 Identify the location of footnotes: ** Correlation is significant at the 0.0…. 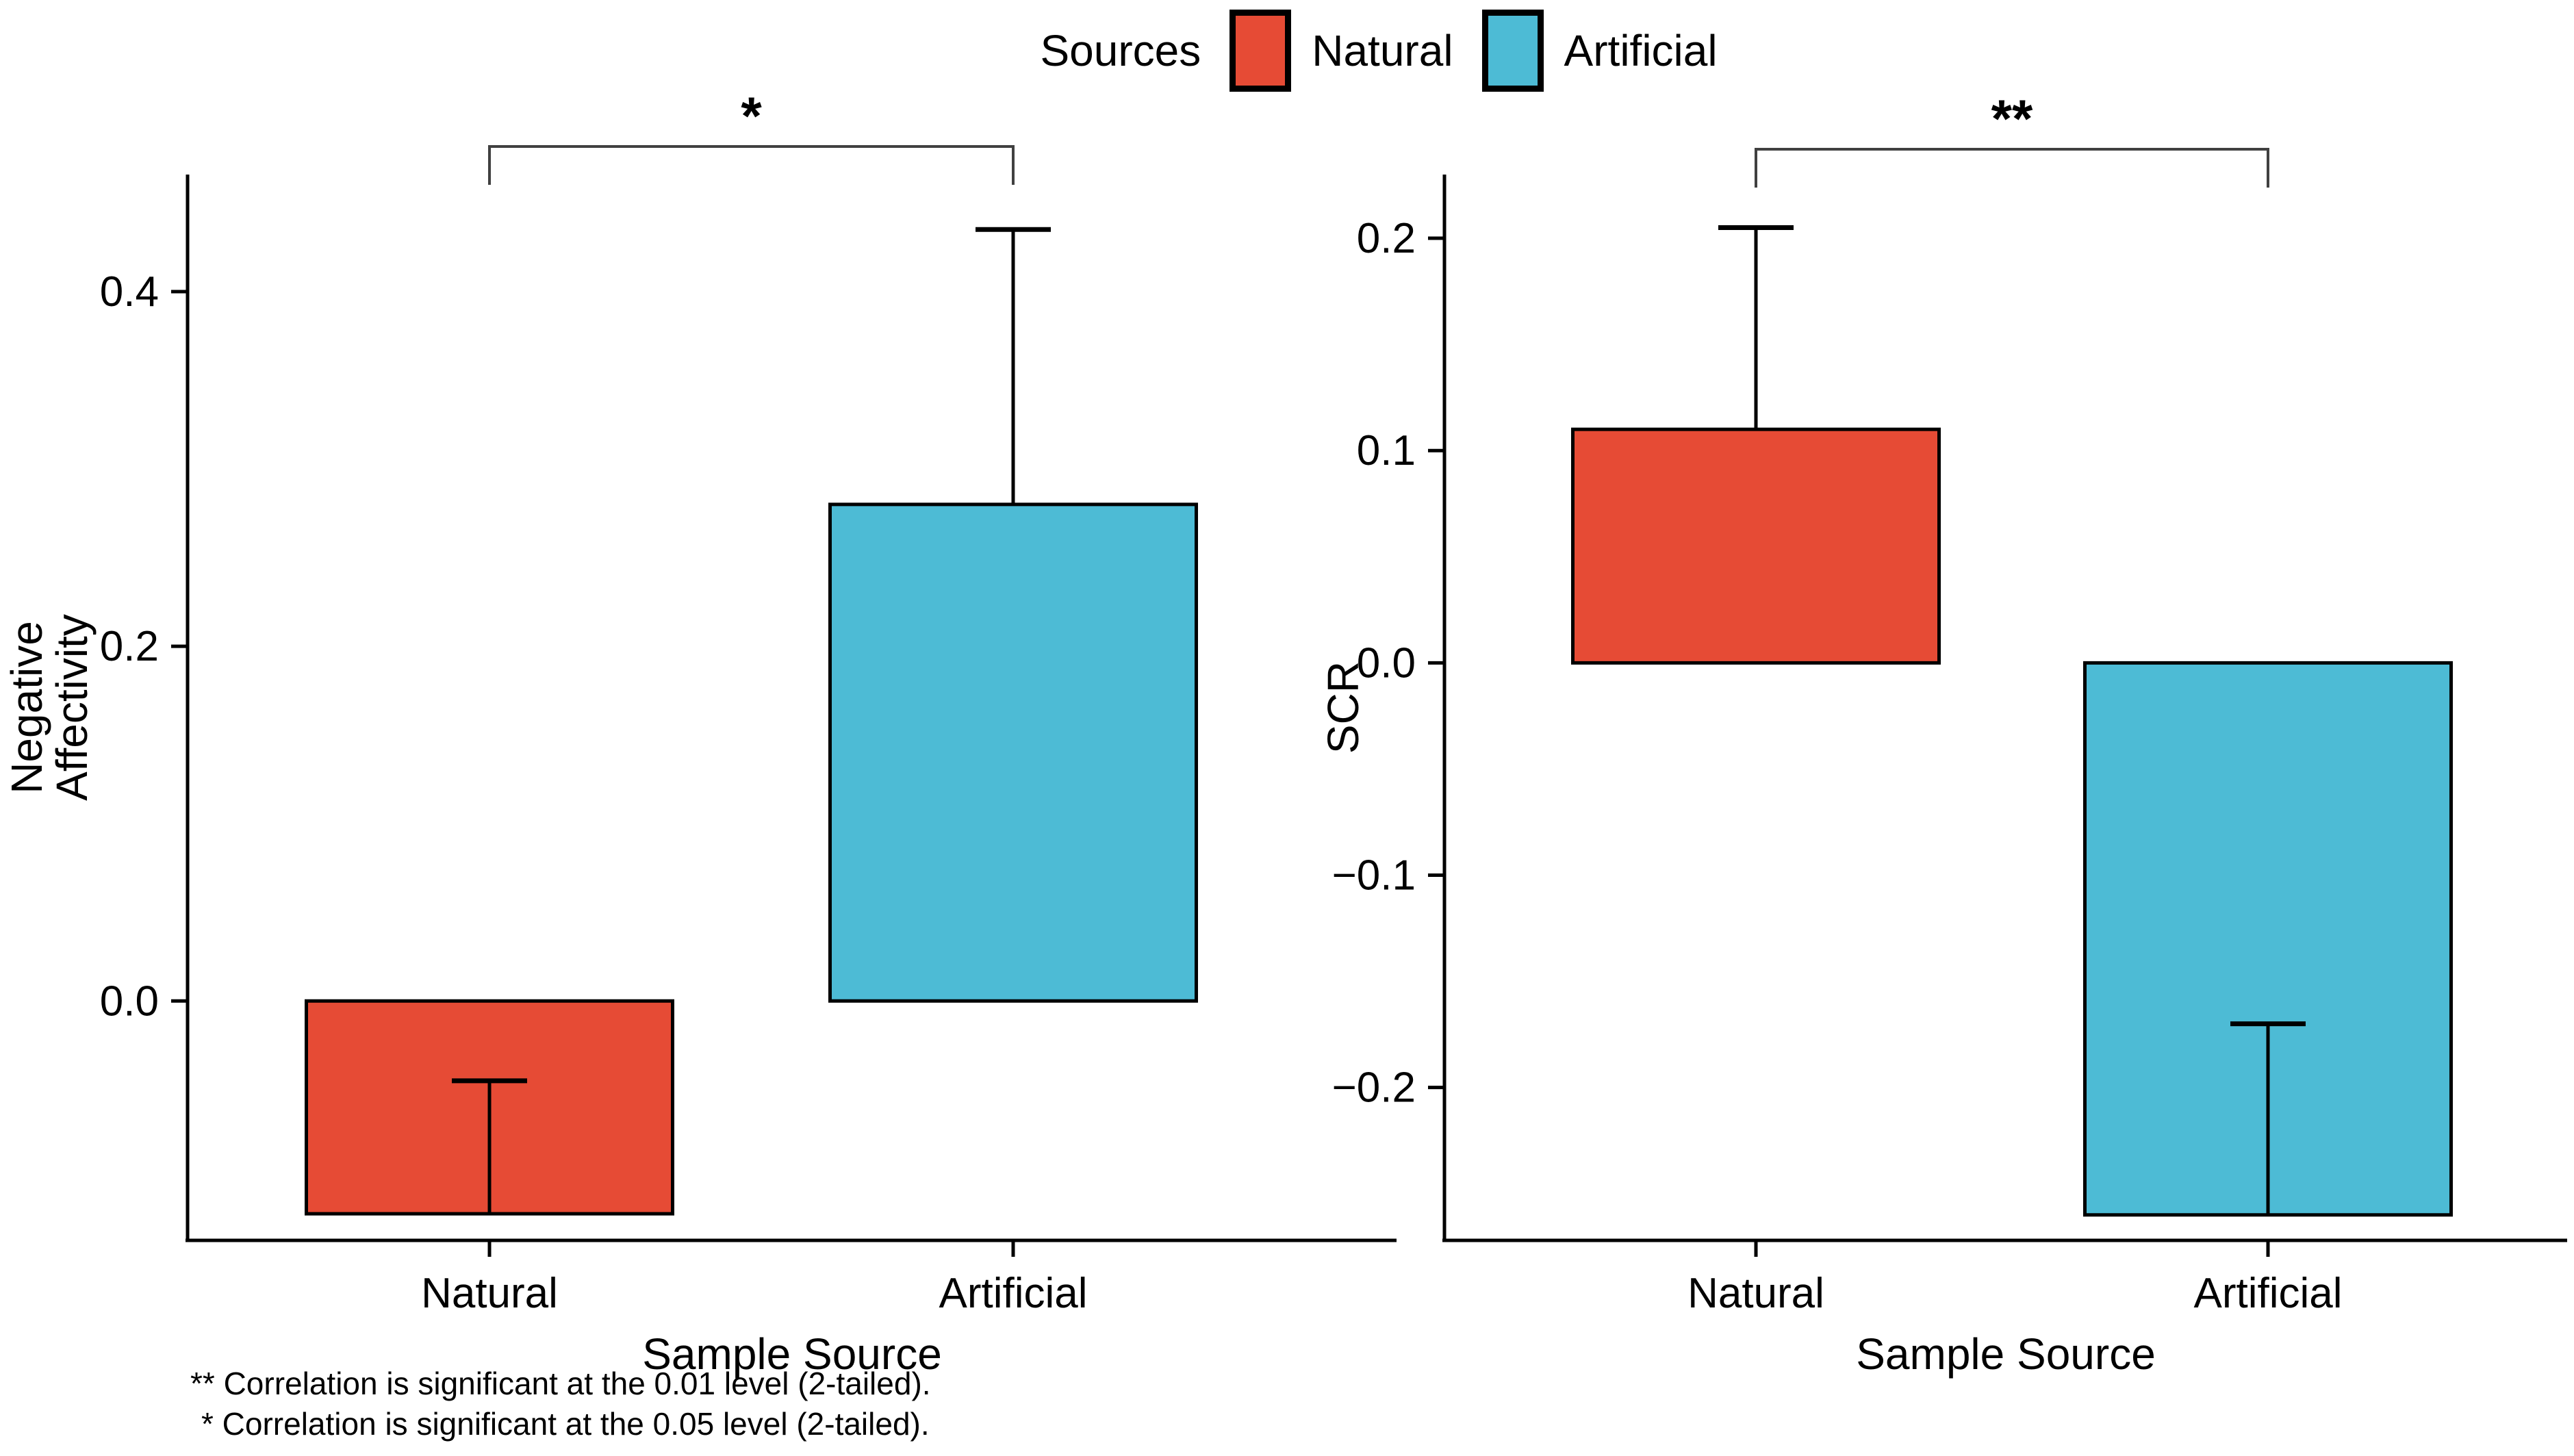
(560, 1404).